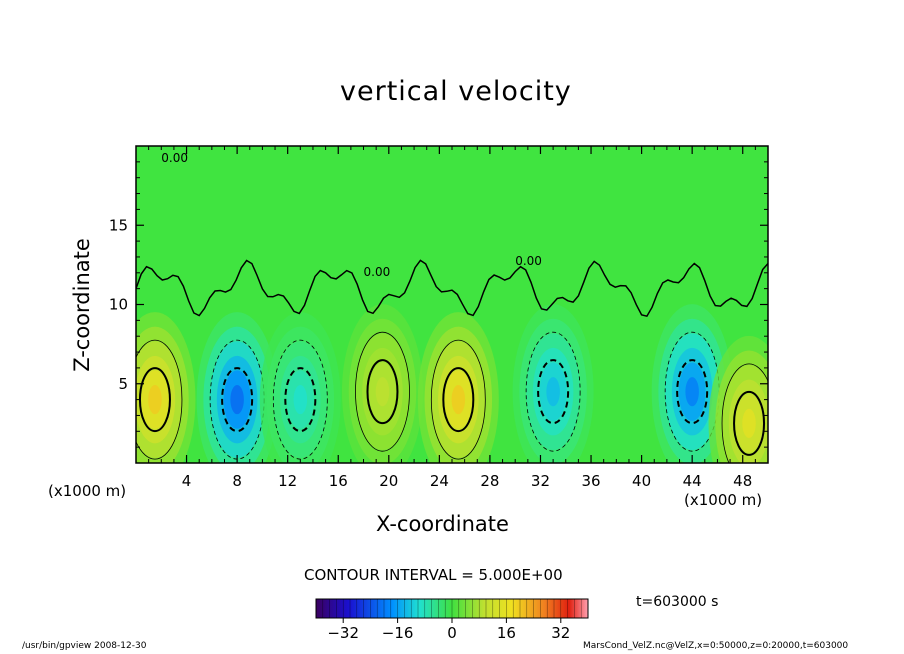 The width and height of the screenshot is (904, 654). Describe the element at coordinates (118, 305) in the screenshot. I see `y-tick-label-2: 10` at that location.